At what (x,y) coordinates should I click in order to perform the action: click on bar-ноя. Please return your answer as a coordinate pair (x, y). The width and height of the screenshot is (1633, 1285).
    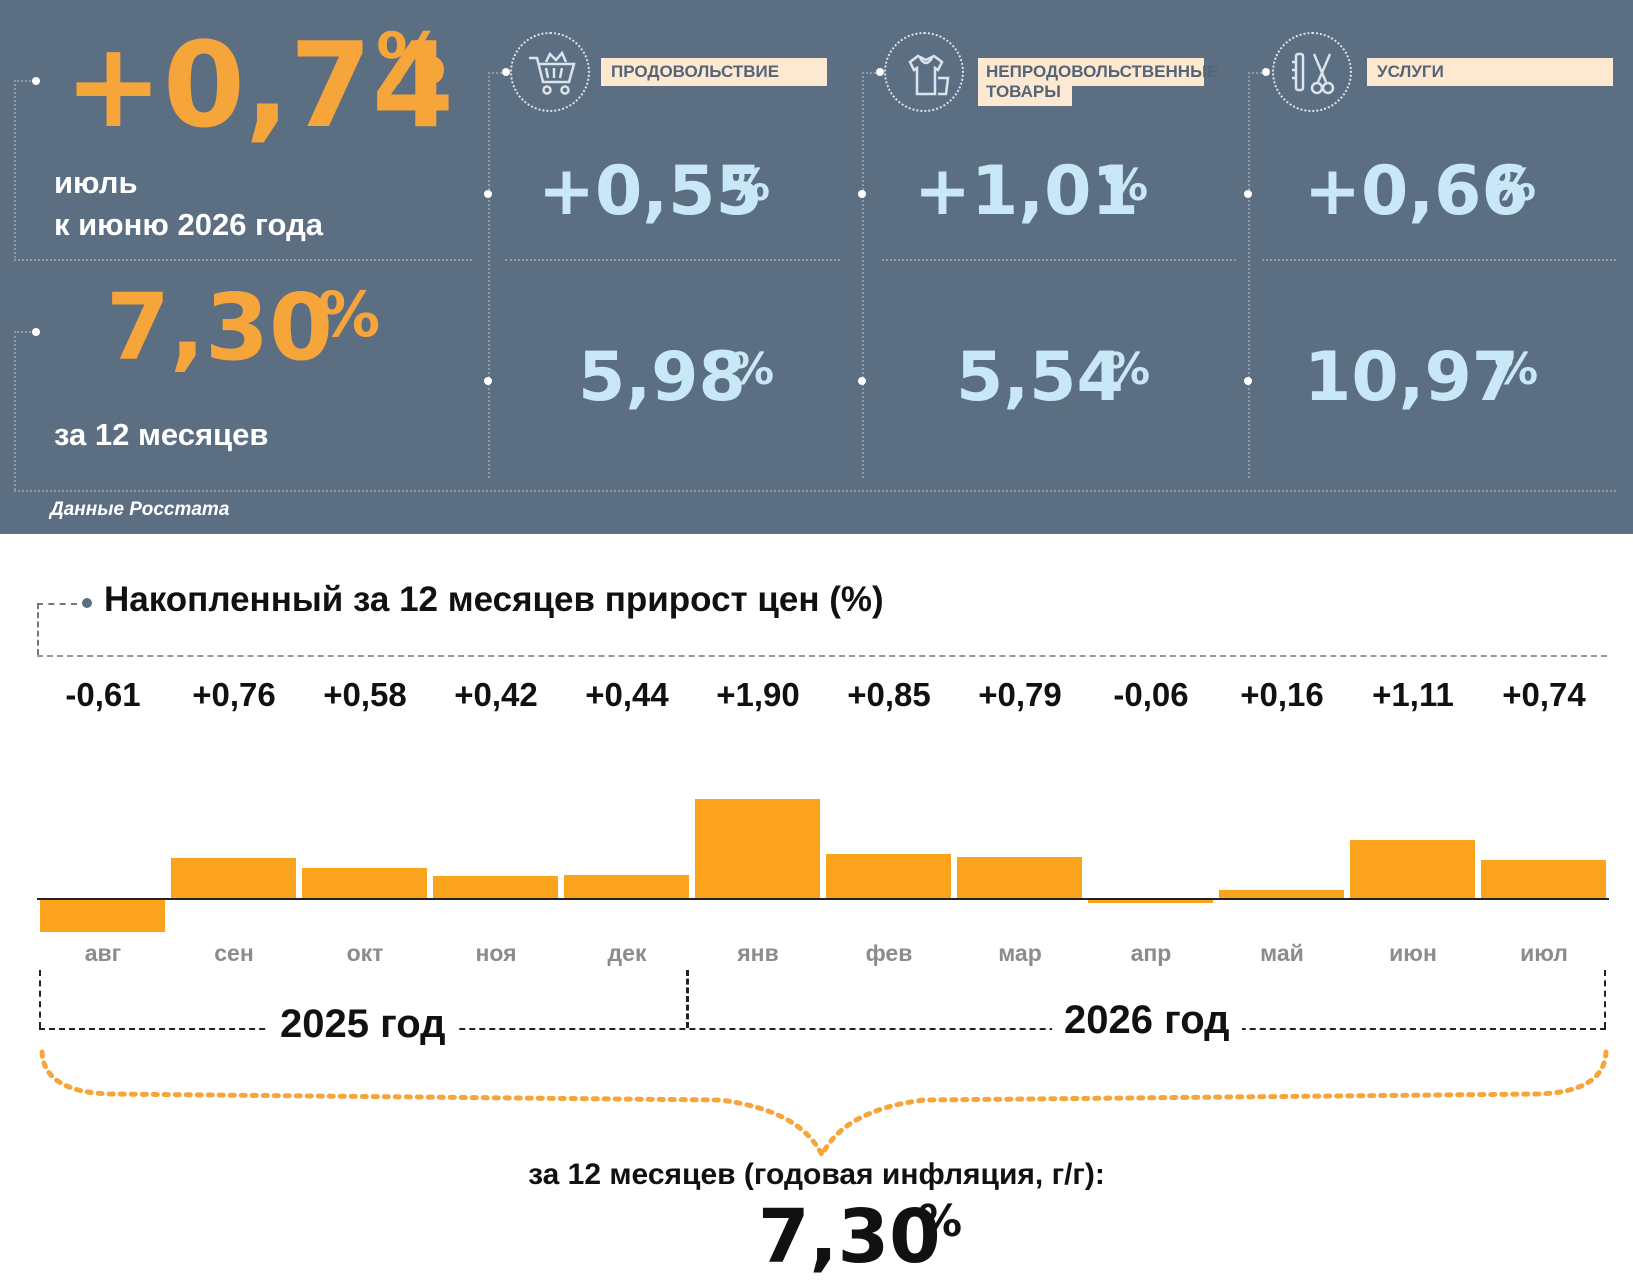
    Looking at the image, I should click on (495, 887).